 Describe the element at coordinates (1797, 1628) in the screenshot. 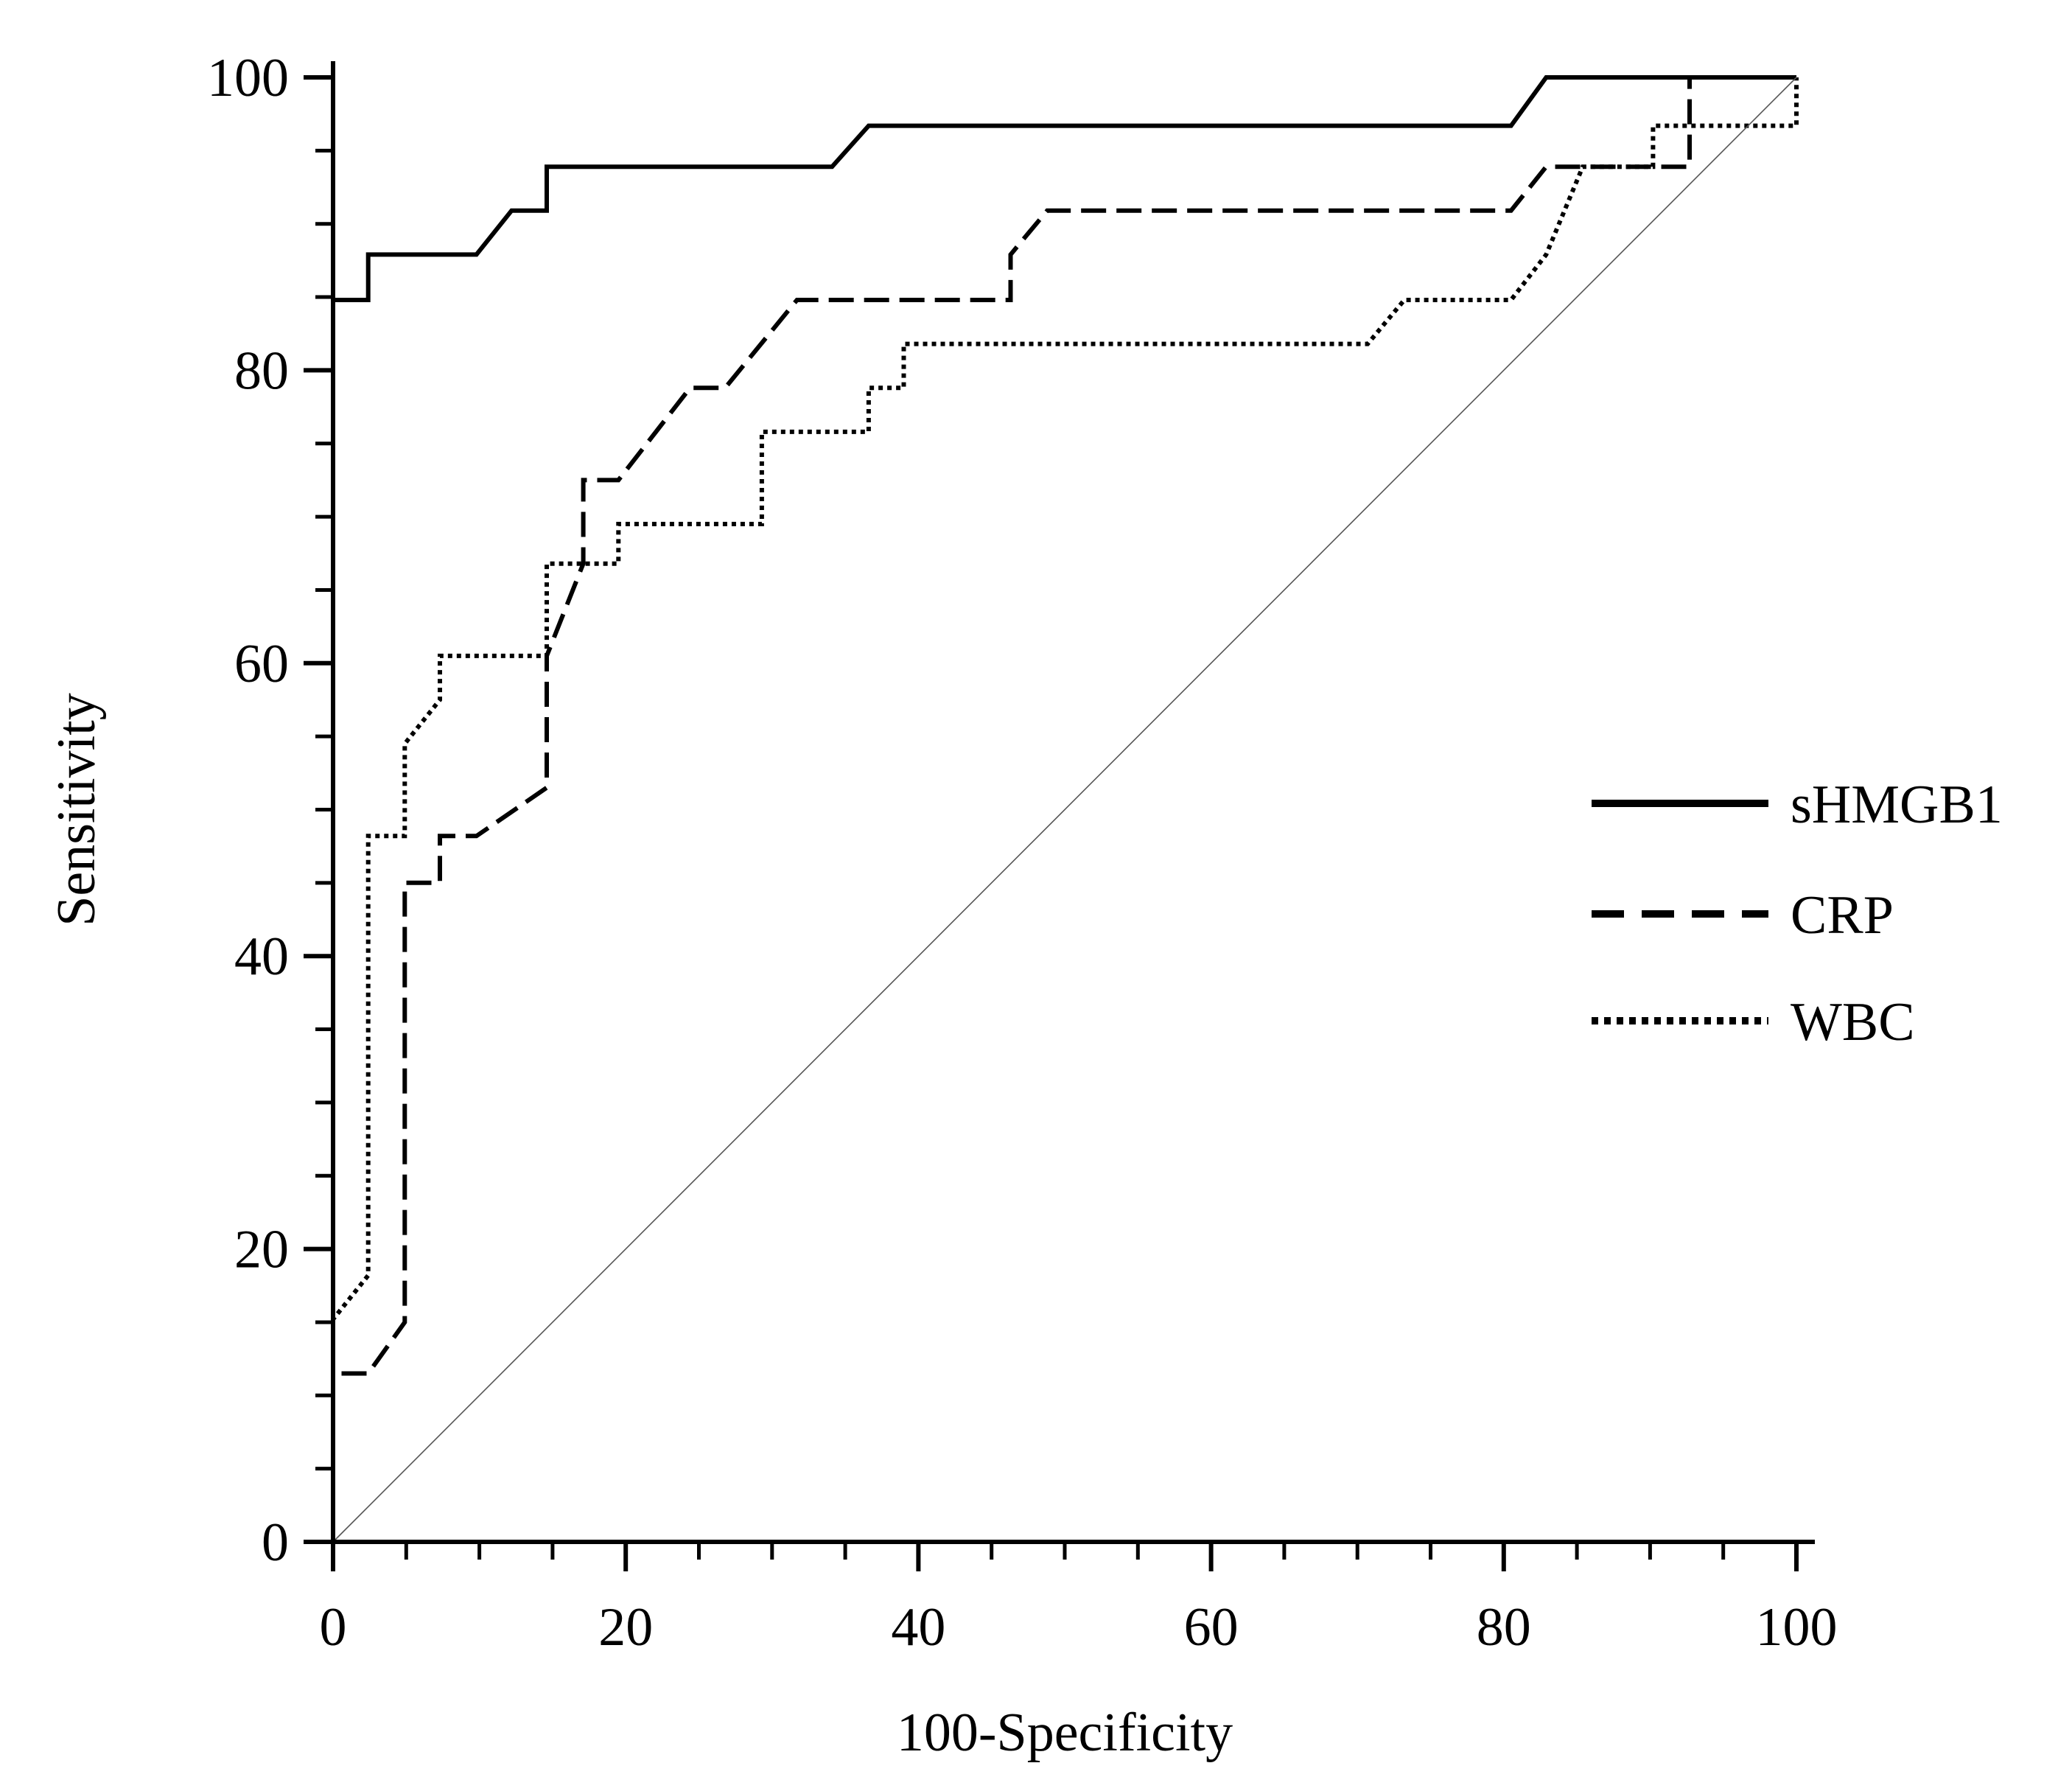

I see `x-tick-label: 100` at that location.